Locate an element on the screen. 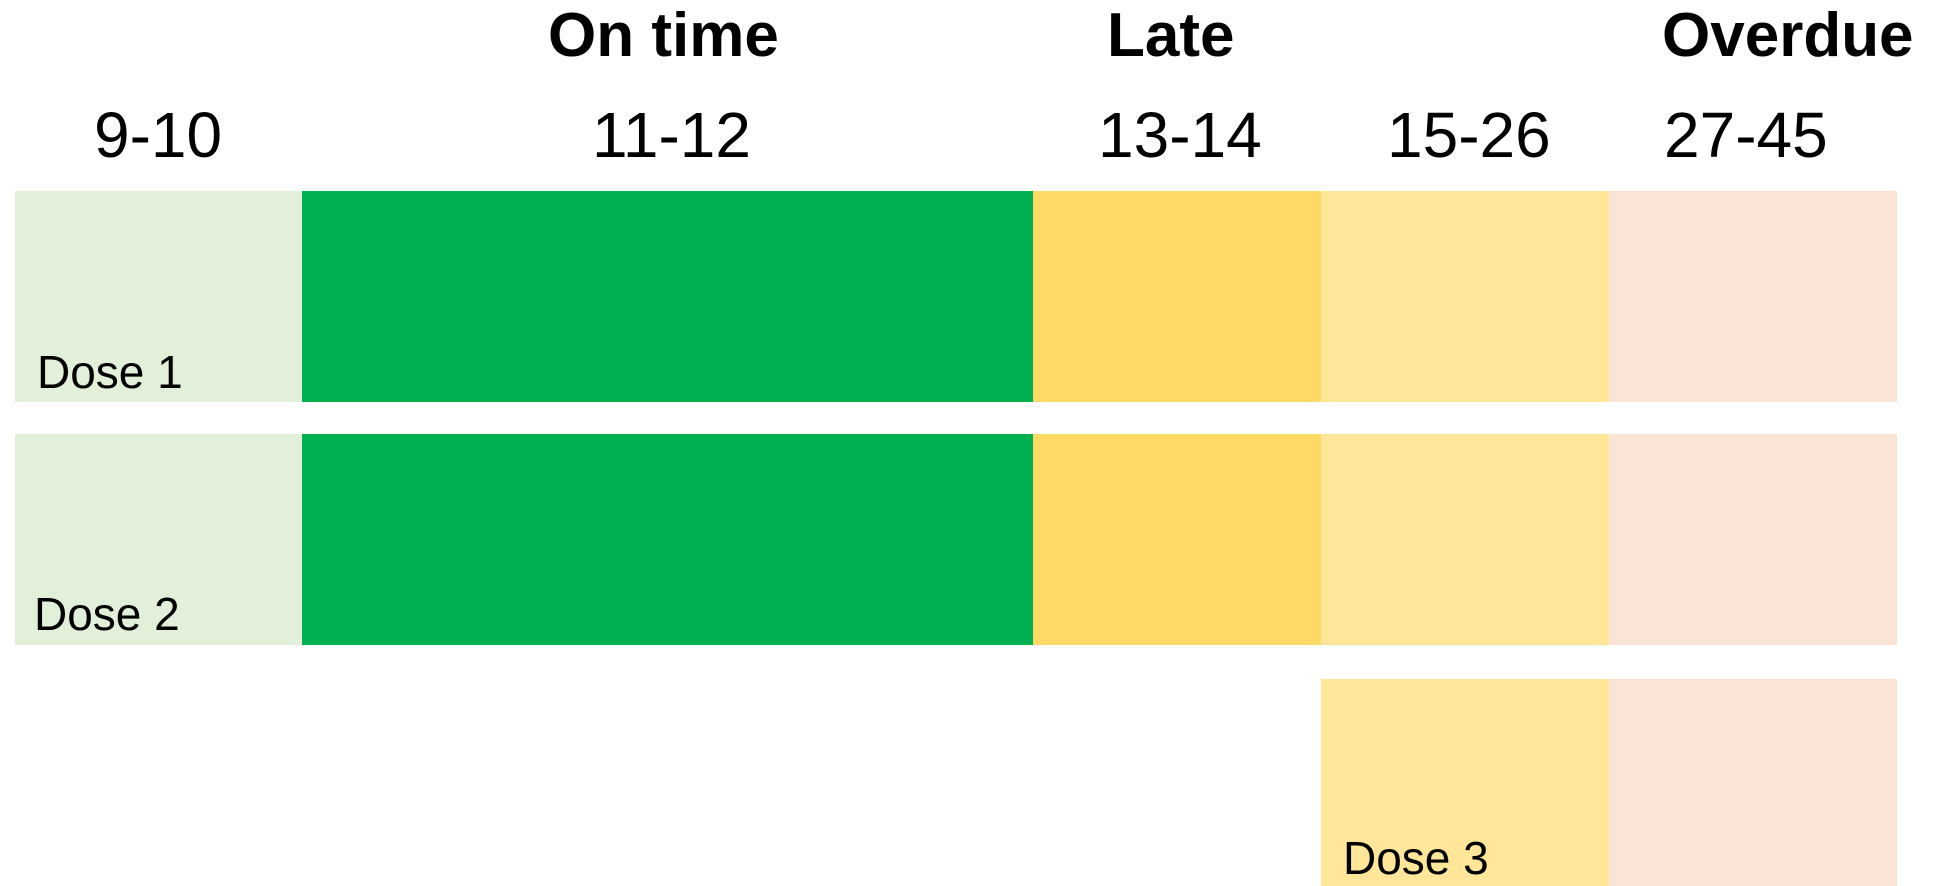 This screenshot has height=886, width=1934. status-label-on-time: On time is located at coordinates (663, 35).